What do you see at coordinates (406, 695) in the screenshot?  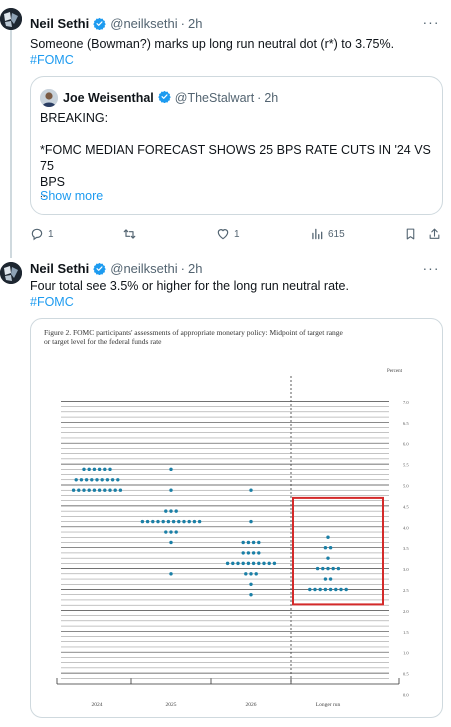 I see `y-tick-label: 0.0` at bounding box center [406, 695].